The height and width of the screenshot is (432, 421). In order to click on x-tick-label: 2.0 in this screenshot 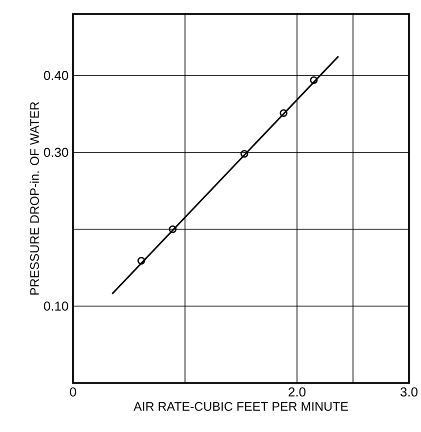, I will do `click(297, 392)`.